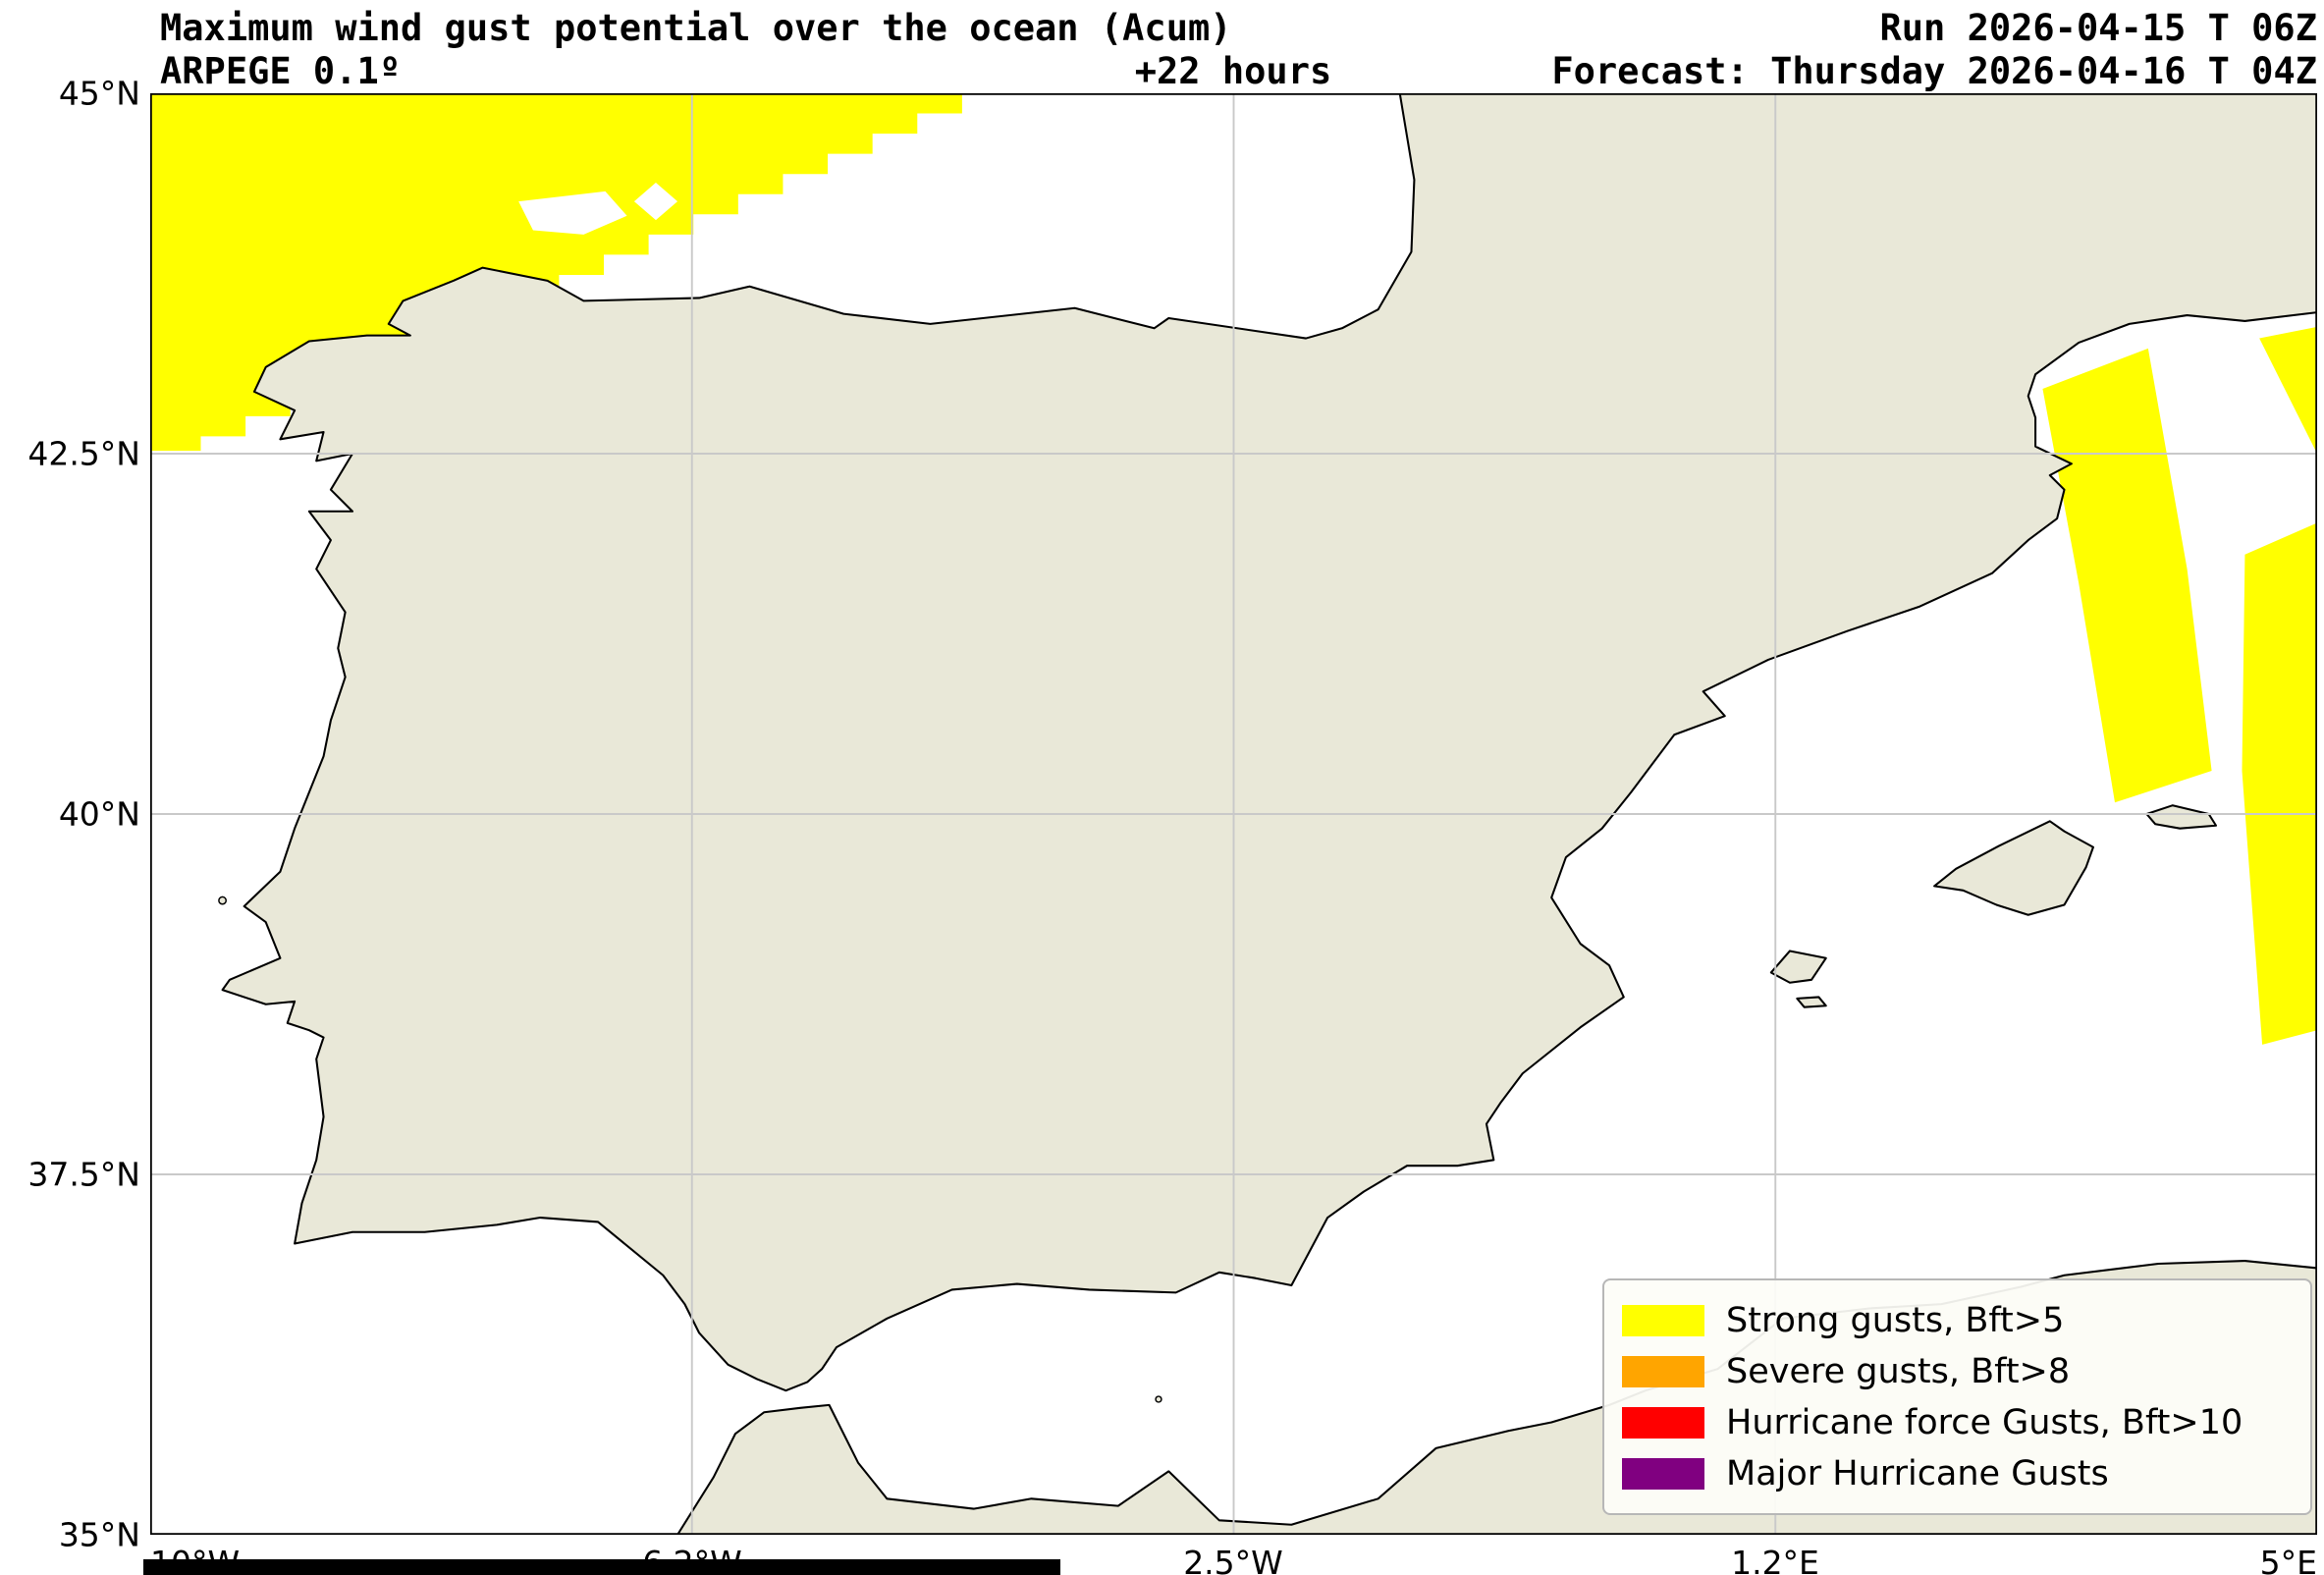  I want to click on lead-time-label: +22 hours, so click(1233, 71).